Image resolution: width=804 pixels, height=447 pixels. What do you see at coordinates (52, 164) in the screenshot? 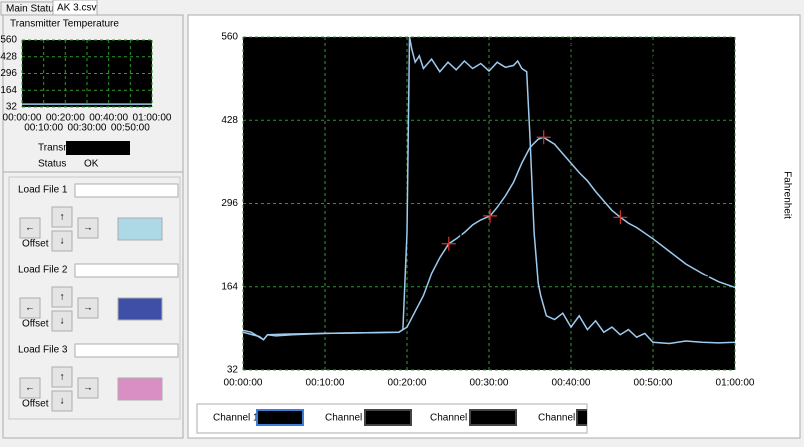
I see `status-label: Status` at bounding box center [52, 164].